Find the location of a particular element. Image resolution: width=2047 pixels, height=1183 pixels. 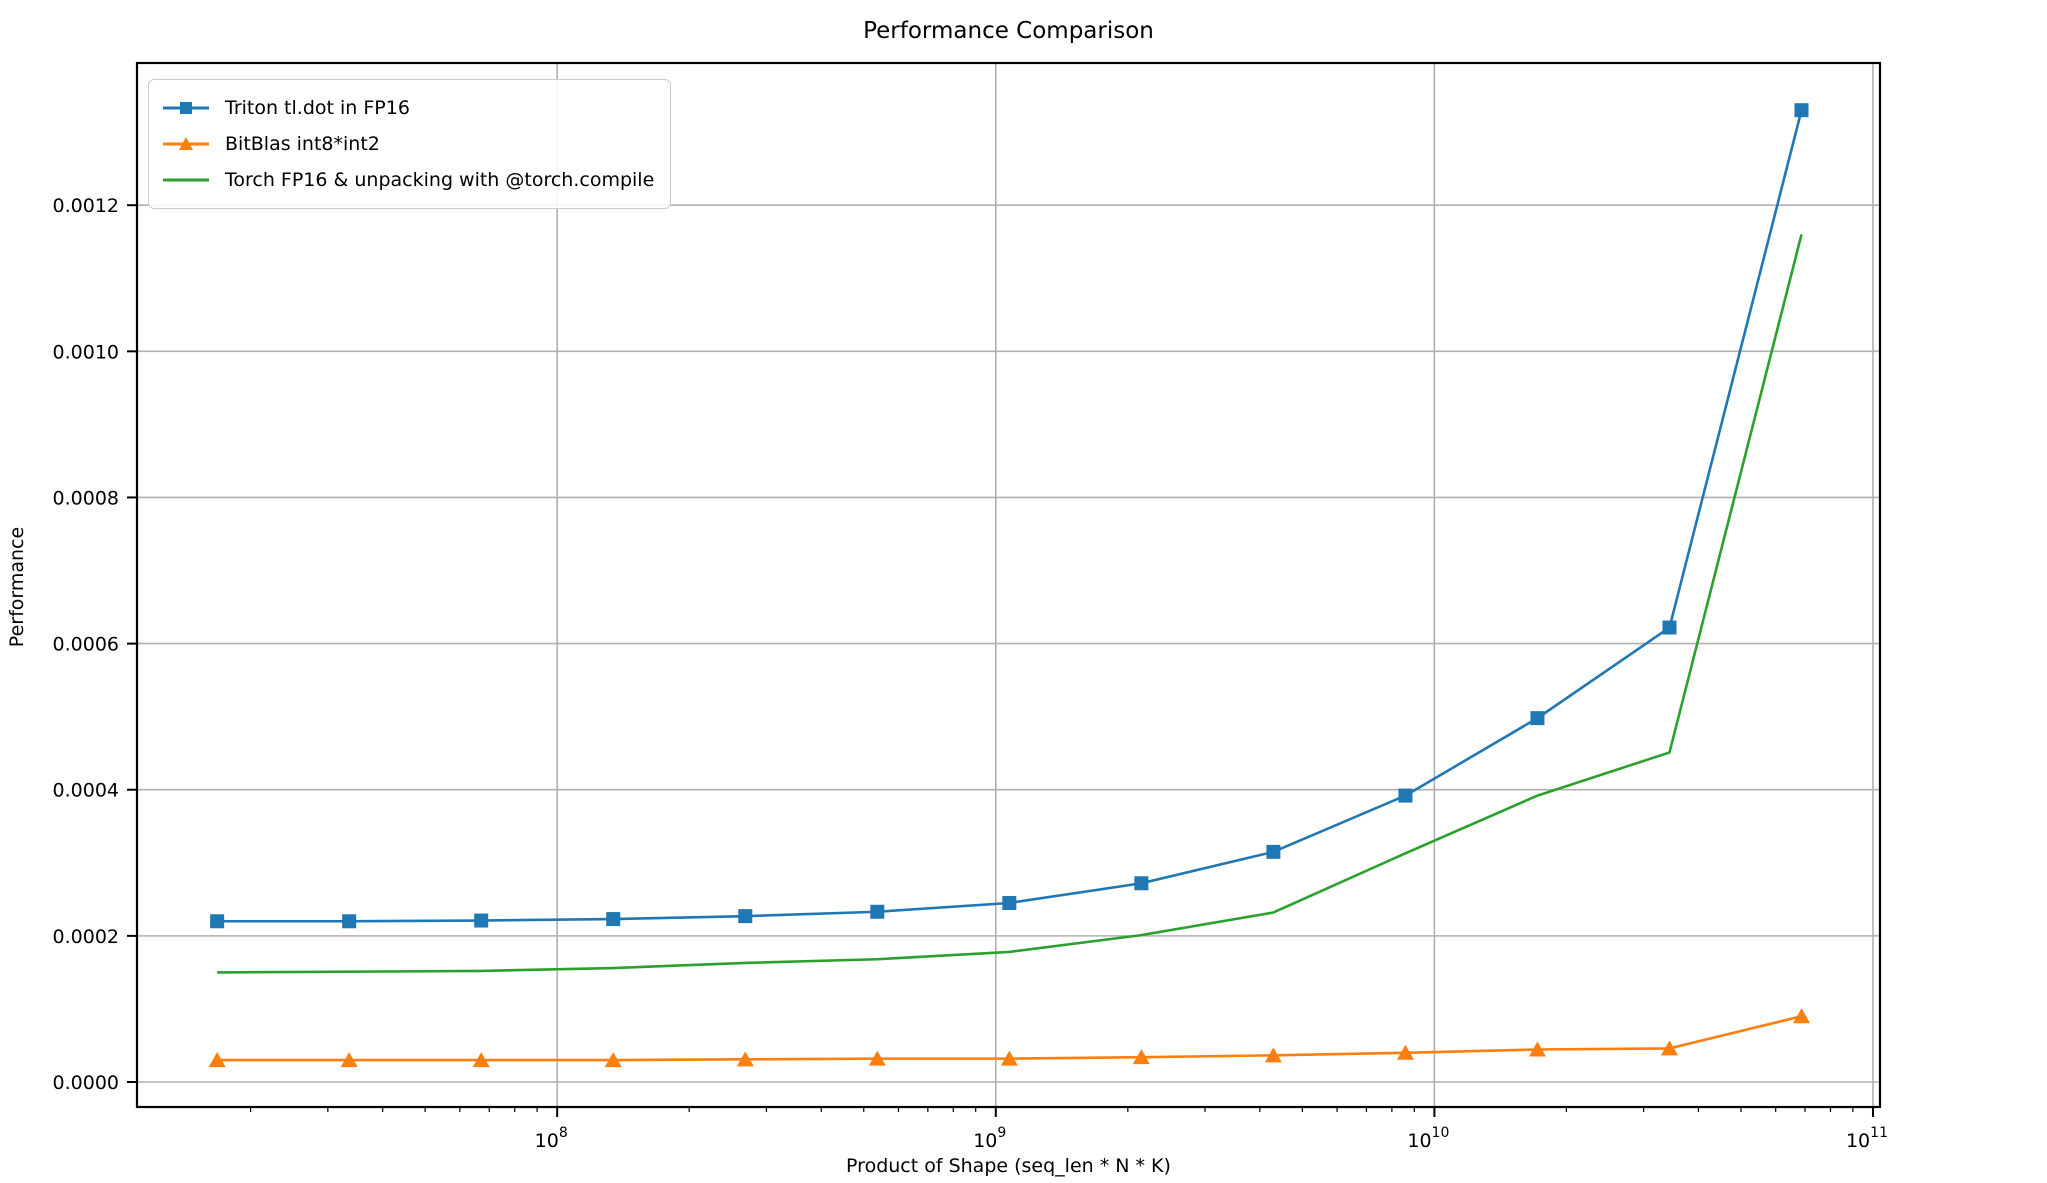

x-tick-label-10e11: 10¹¹ is located at coordinates (1867, 1138).